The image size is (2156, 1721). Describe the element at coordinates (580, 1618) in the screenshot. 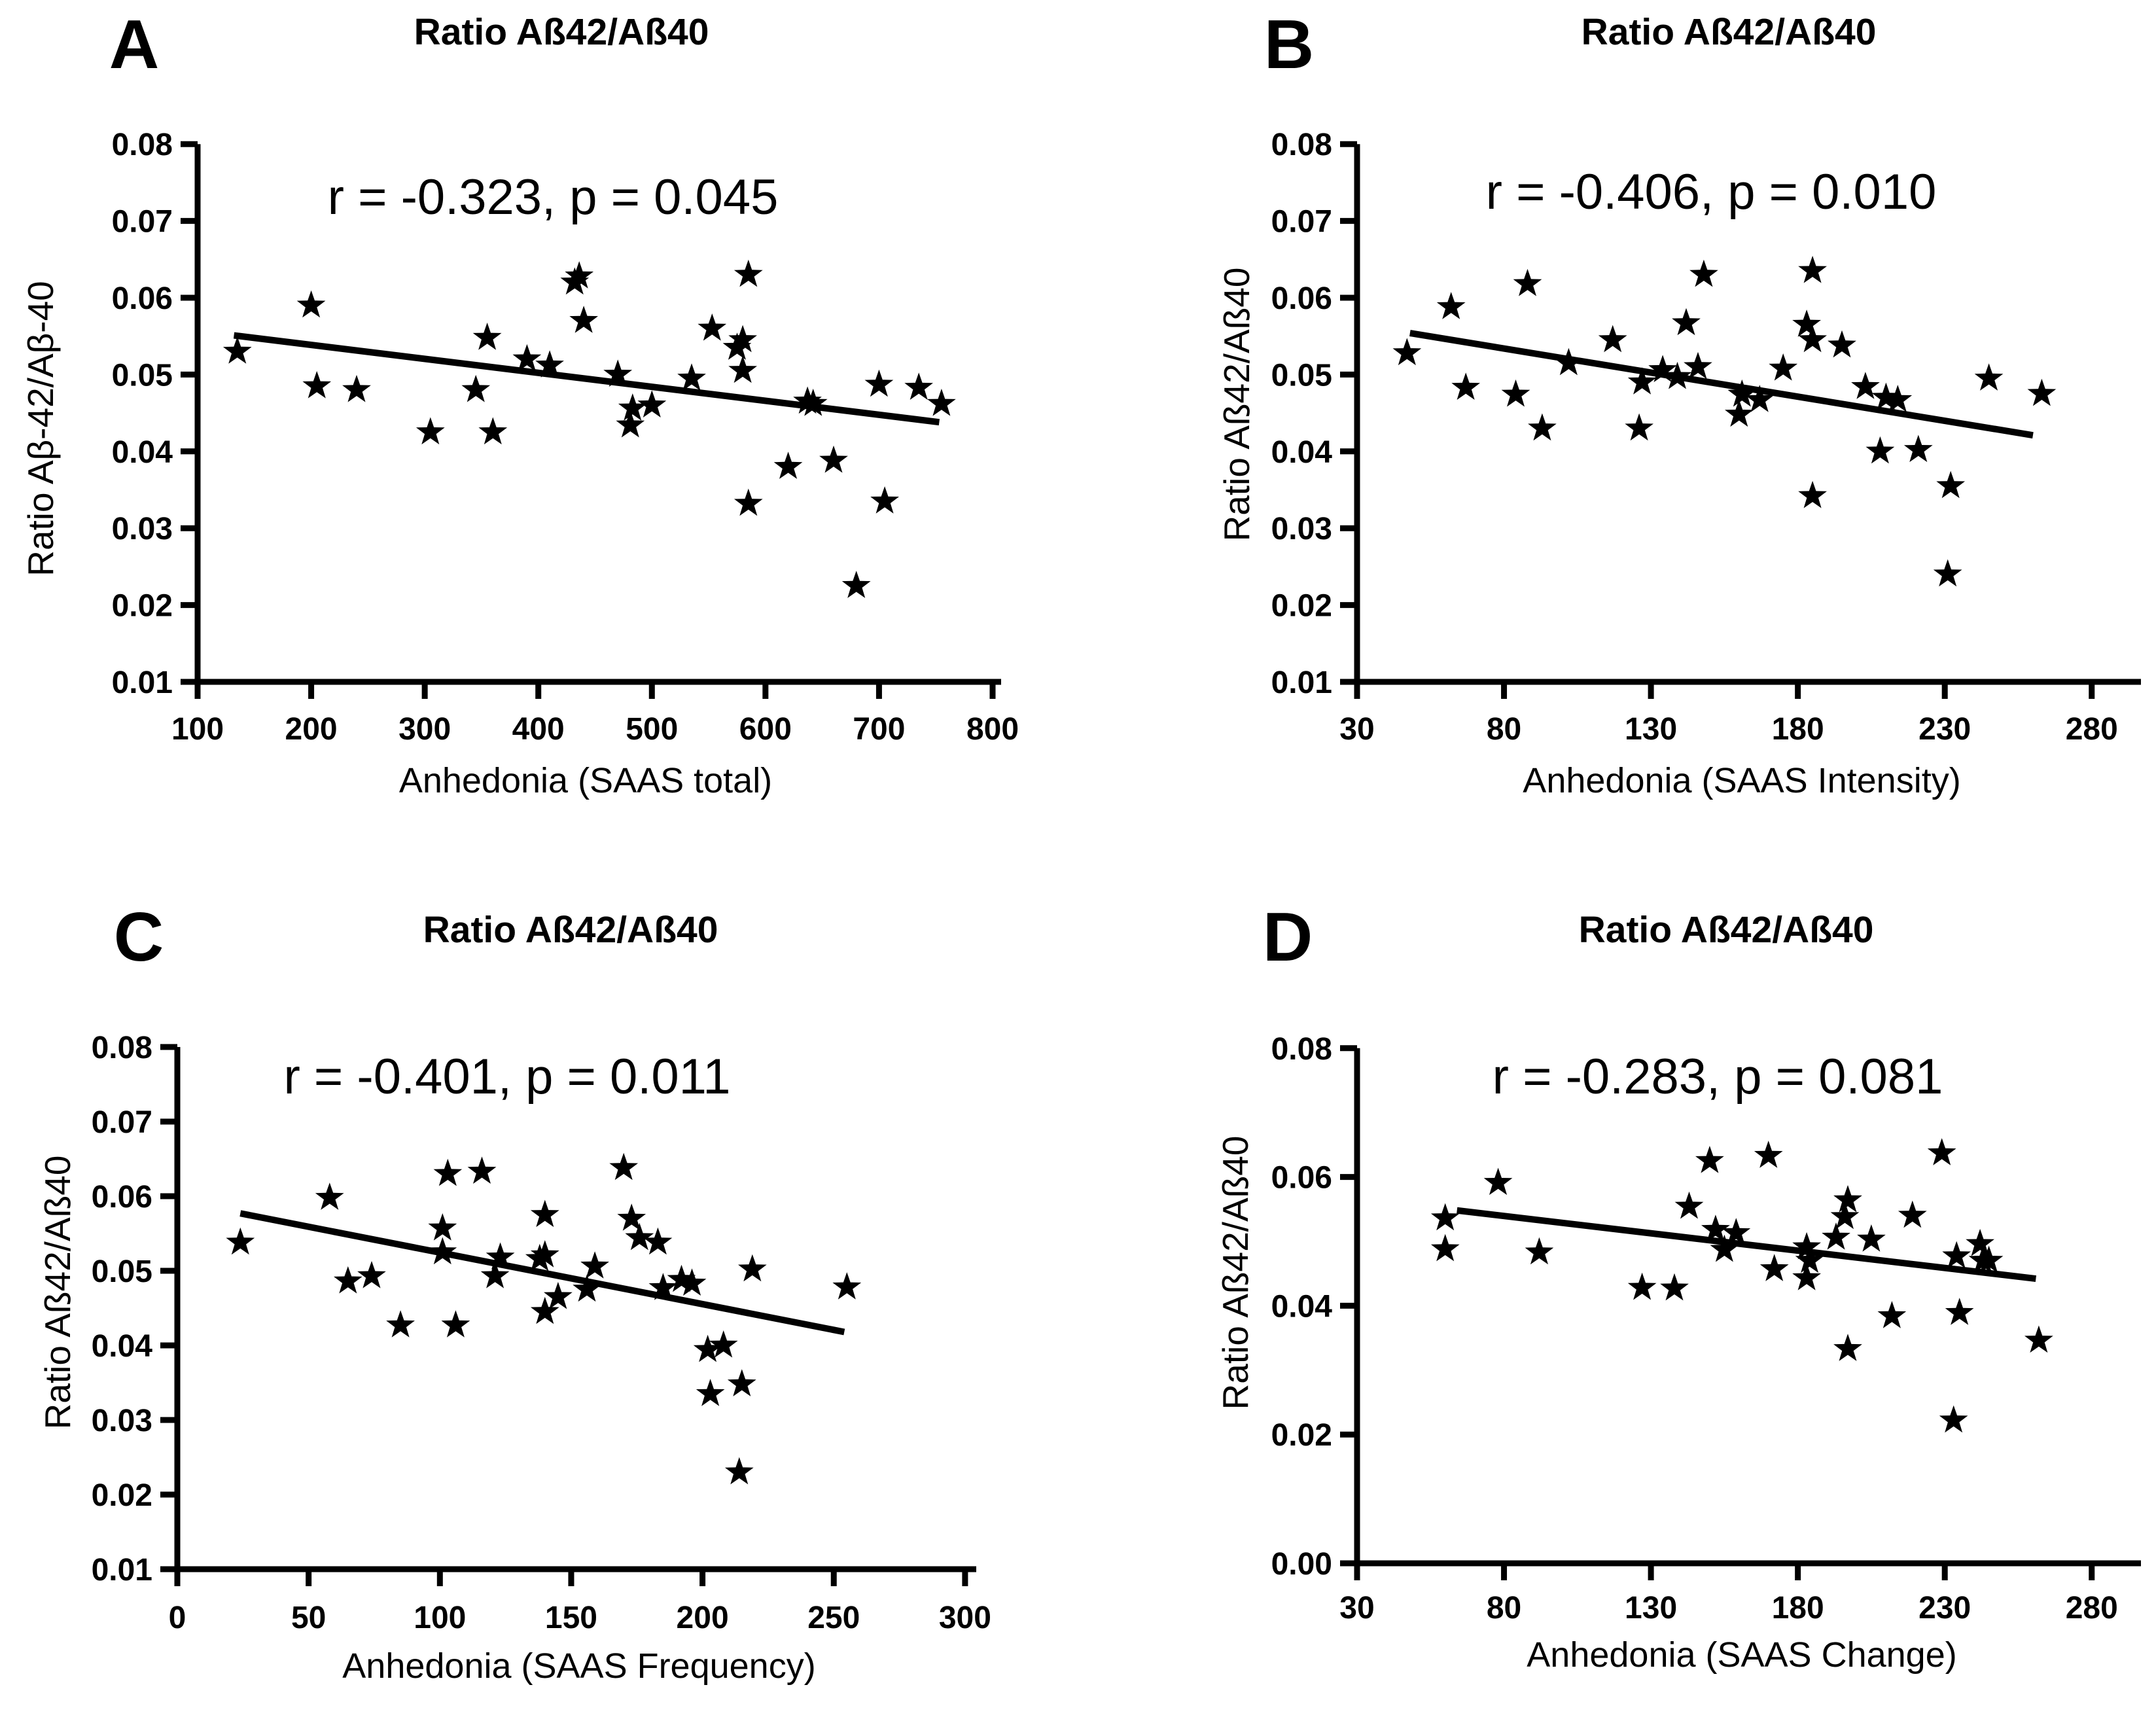

I see `x-tick-labels: 0 50 100 150 200 250 300` at that location.